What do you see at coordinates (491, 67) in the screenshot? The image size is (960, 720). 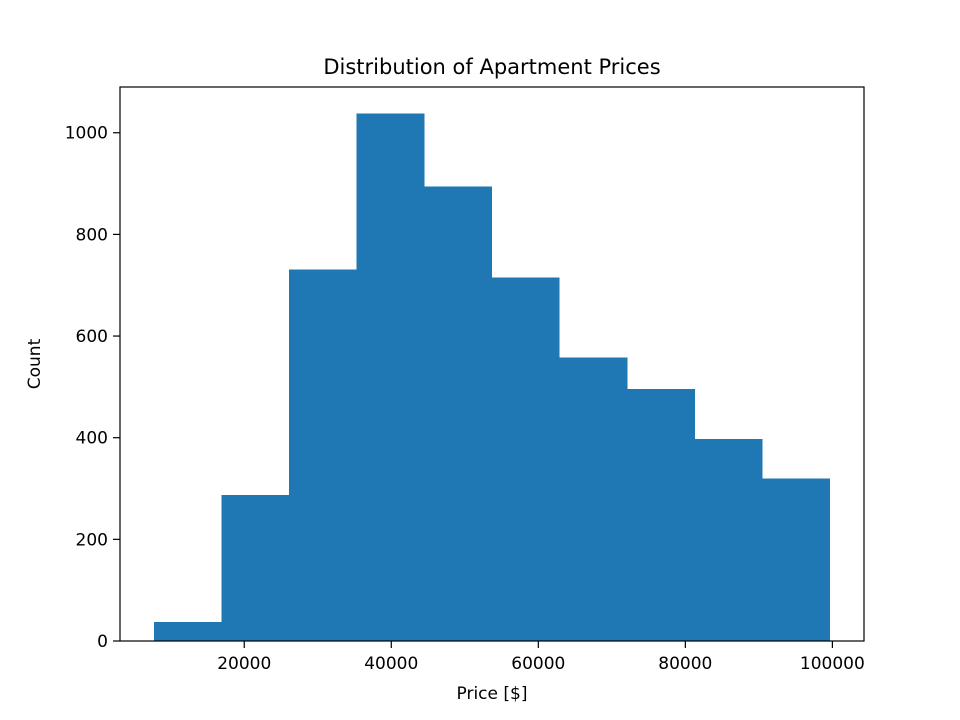 I see `chart-title: Distribution of Apartment Prices` at bounding box center [491, 67].